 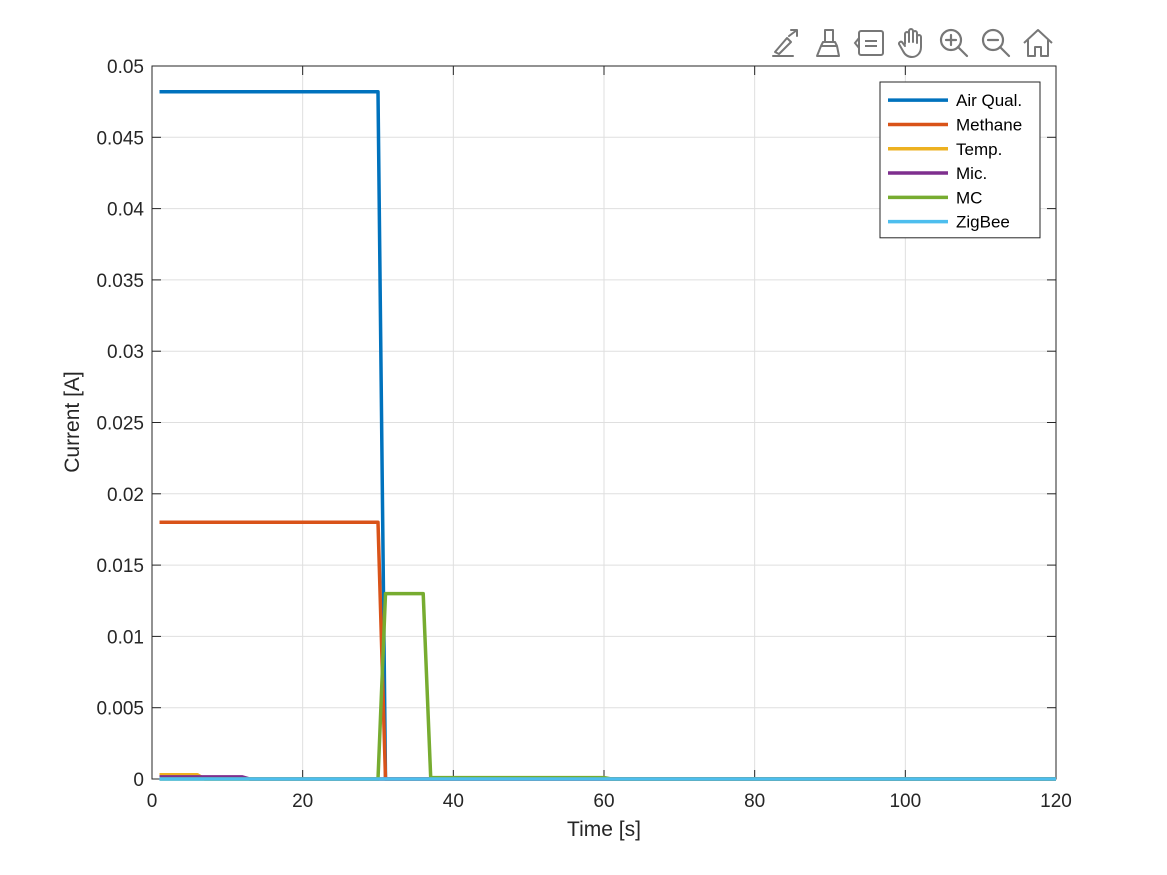 I want to click on export-button, so click(x=786, y=43).